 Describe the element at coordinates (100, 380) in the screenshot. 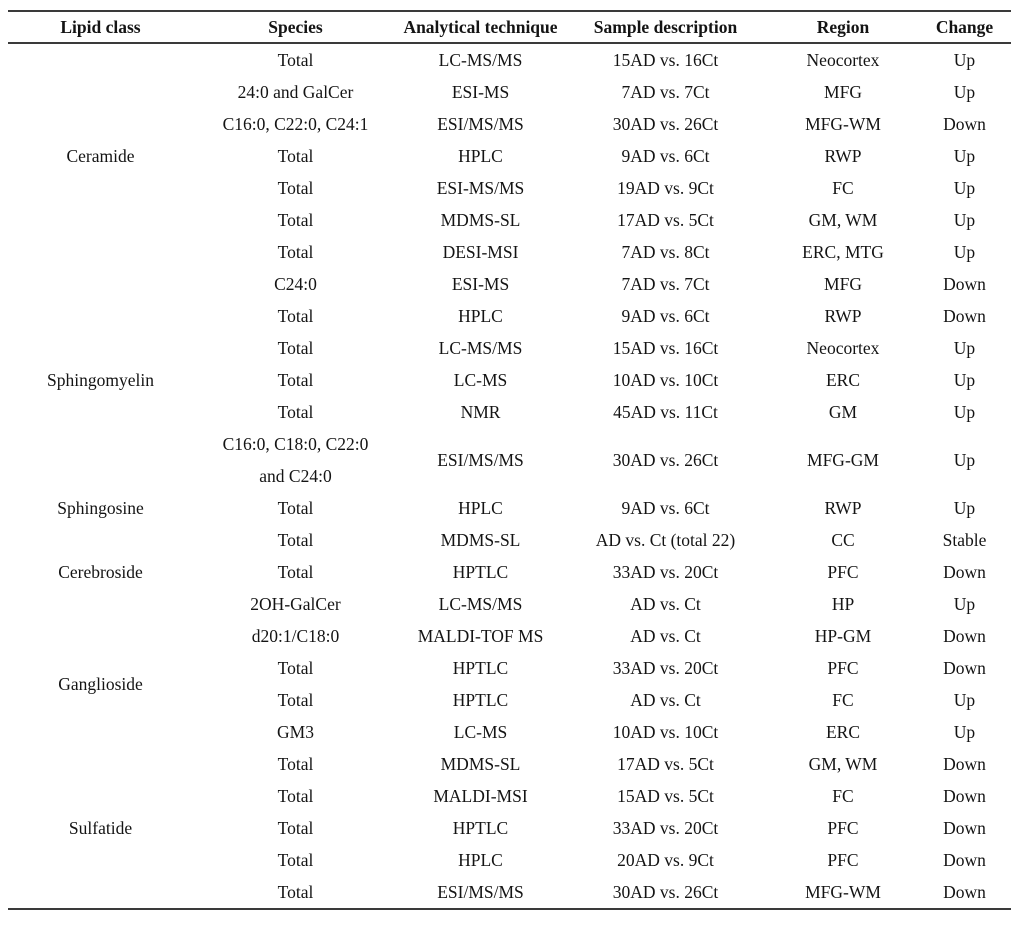

I see `lipid-class-cell: Sphingomyelin` at that location.